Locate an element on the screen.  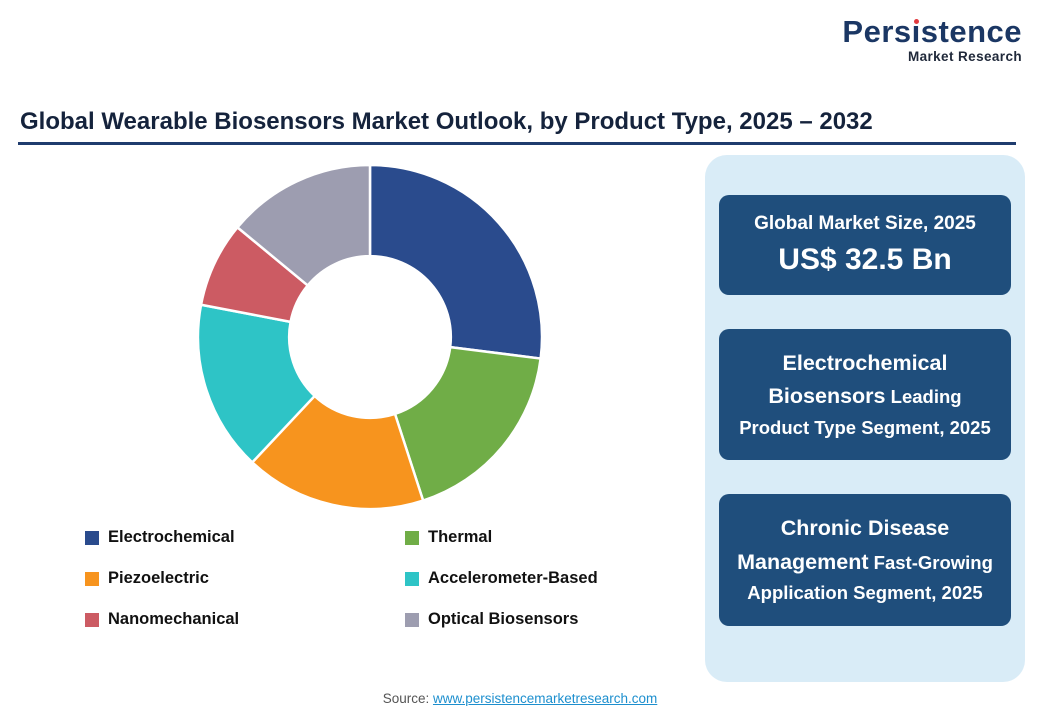
legend-swatch-thermal is located at coordinates (412, 537).